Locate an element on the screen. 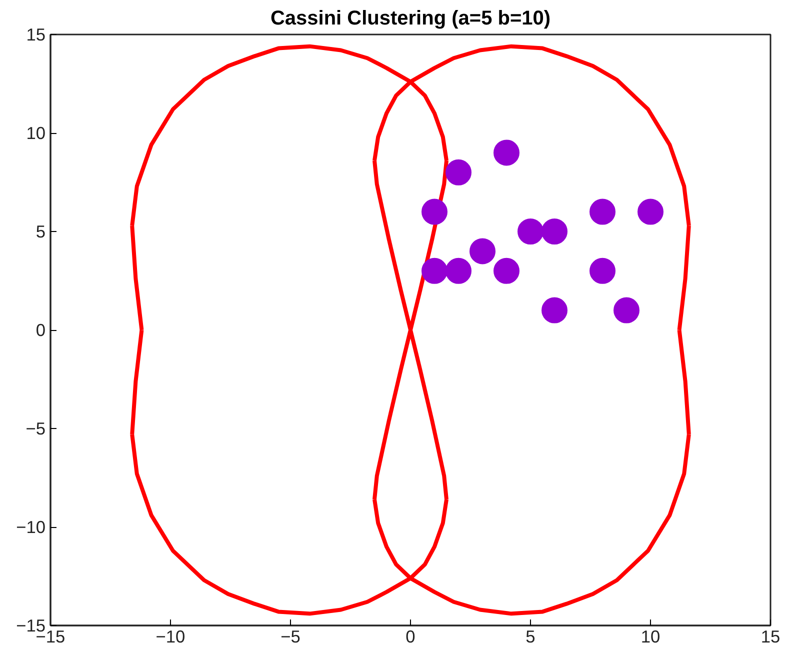  y-tick-label: 10 is located at coordinates (36, 133).